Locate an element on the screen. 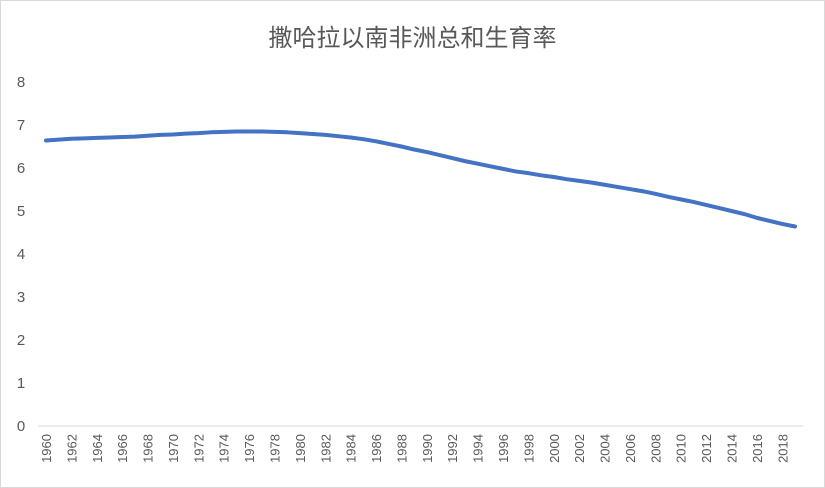  x-tick-label: 2004 is located at coordinates (605, 448).